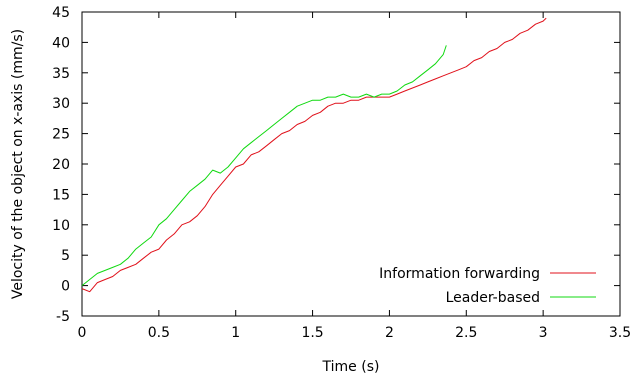  I want to click on legend-label: Leader-based, so click(493, 298).